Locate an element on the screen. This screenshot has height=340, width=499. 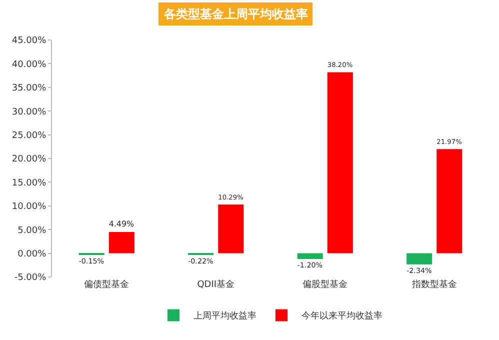
legend-label: 上周平均收益率 is located at coordinates (225, 316).